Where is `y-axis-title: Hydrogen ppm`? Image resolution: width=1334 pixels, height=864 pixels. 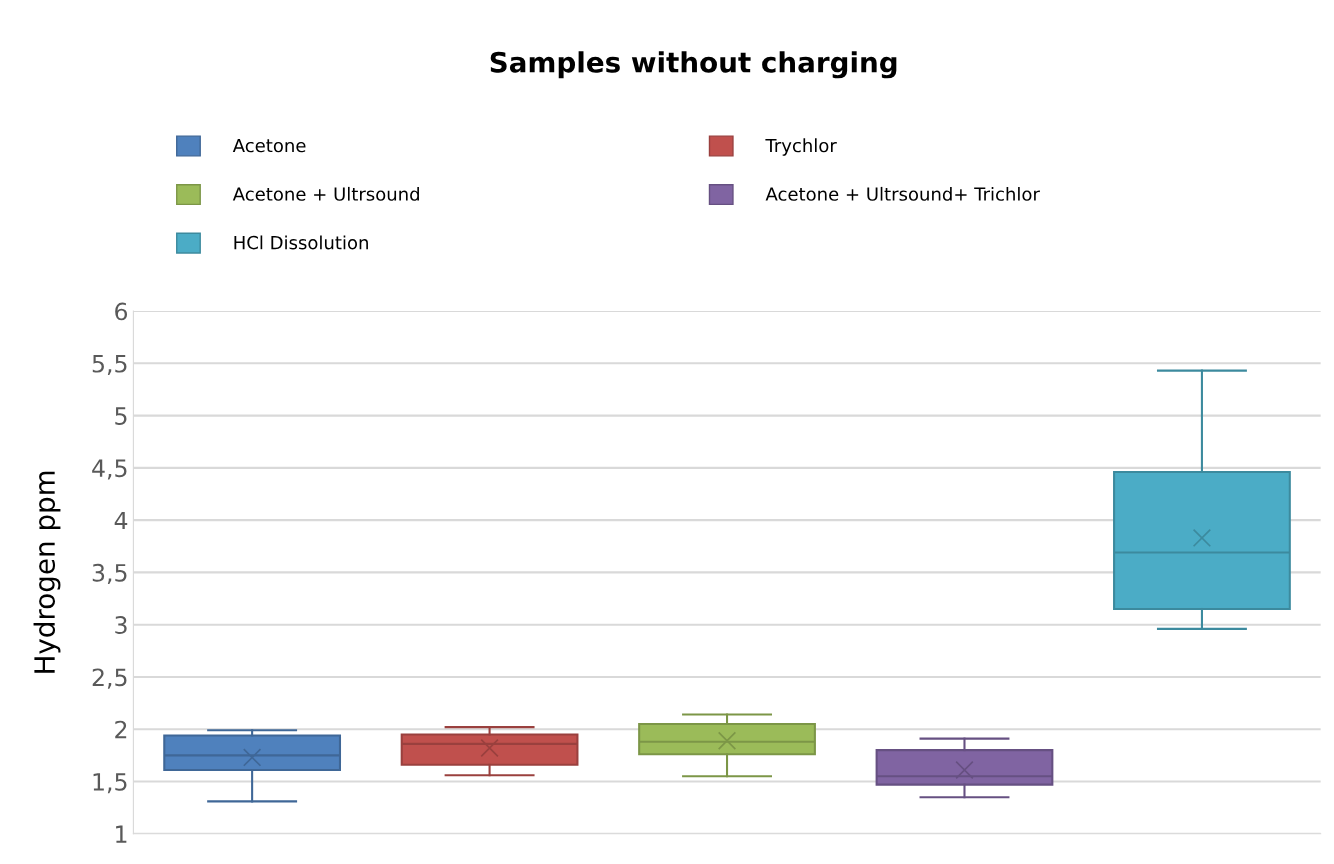
y-axis-title: Hydrogen ppm is located at coordinates (47, 572).